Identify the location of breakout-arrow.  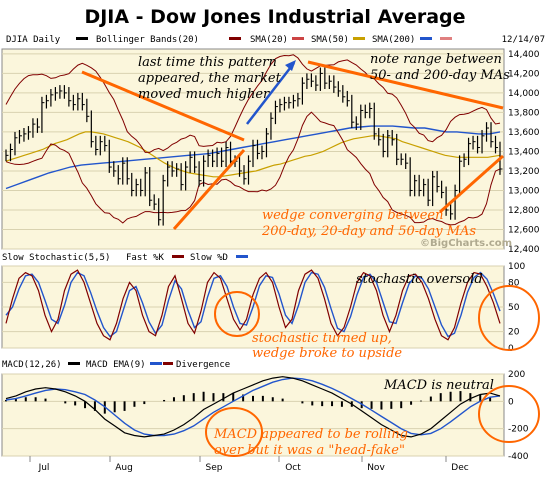
(270, 93).